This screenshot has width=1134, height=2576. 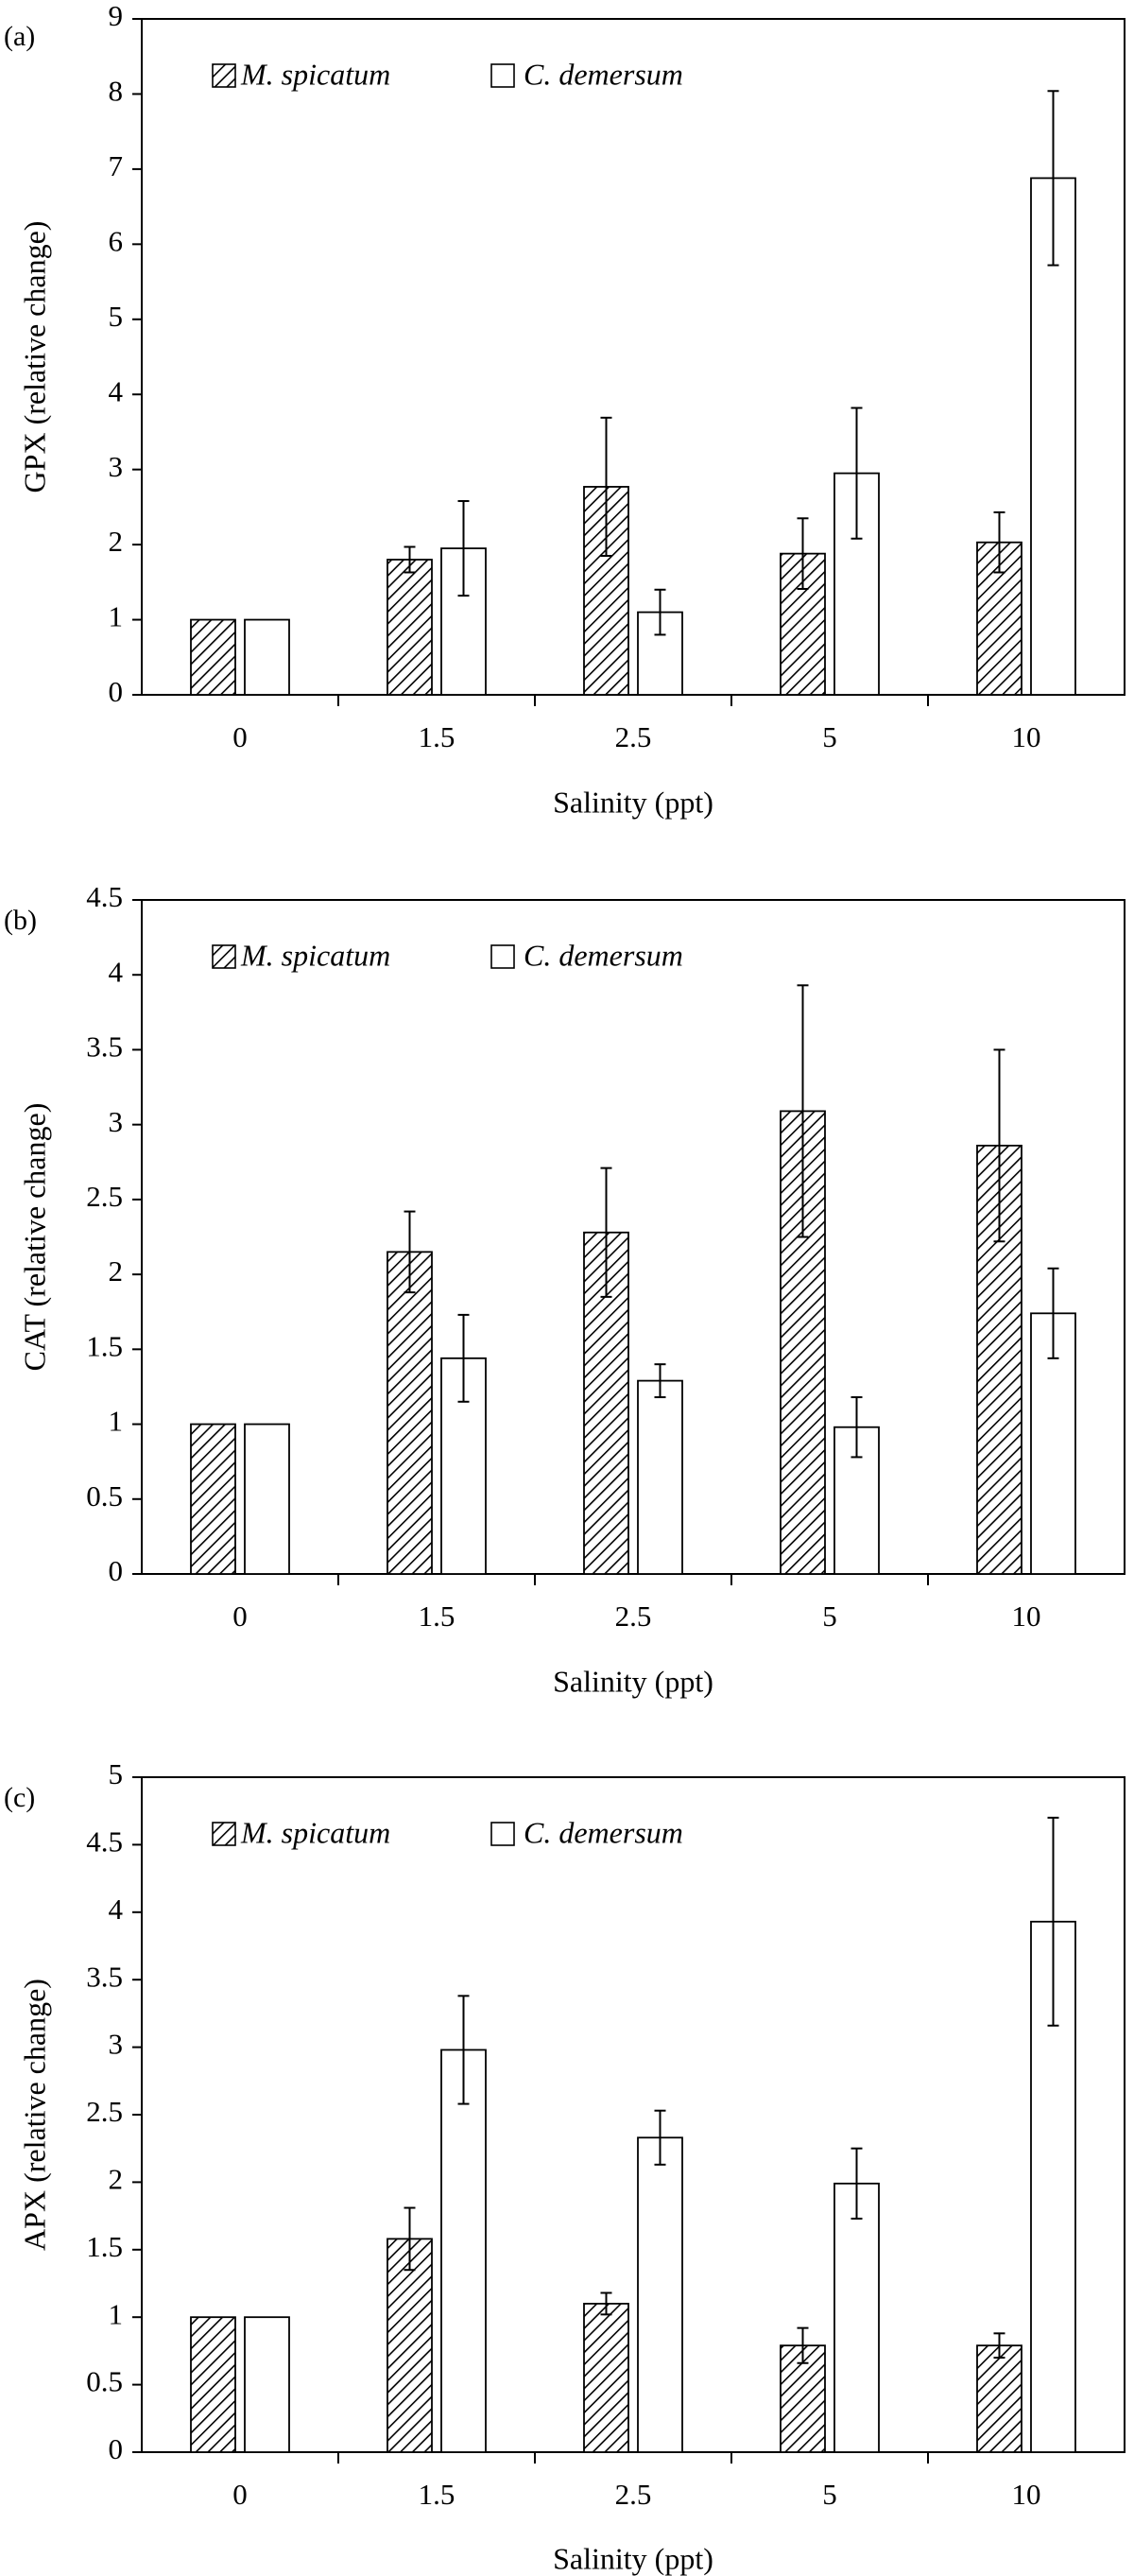 I want to click on panel-label: (a), so click(x=19, y=37).